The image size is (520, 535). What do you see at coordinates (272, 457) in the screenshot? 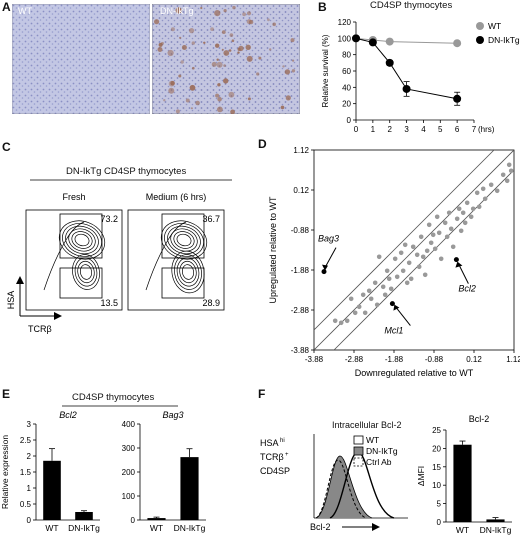
I see `gate-label-tcrb: TCRβ` at bounding box center [272, 457].